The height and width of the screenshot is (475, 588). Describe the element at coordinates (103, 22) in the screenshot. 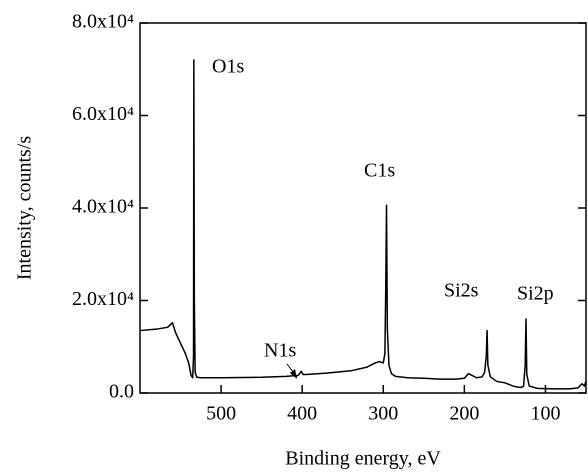

I see `y-tick-label: 8.0x10⁴` at that location.